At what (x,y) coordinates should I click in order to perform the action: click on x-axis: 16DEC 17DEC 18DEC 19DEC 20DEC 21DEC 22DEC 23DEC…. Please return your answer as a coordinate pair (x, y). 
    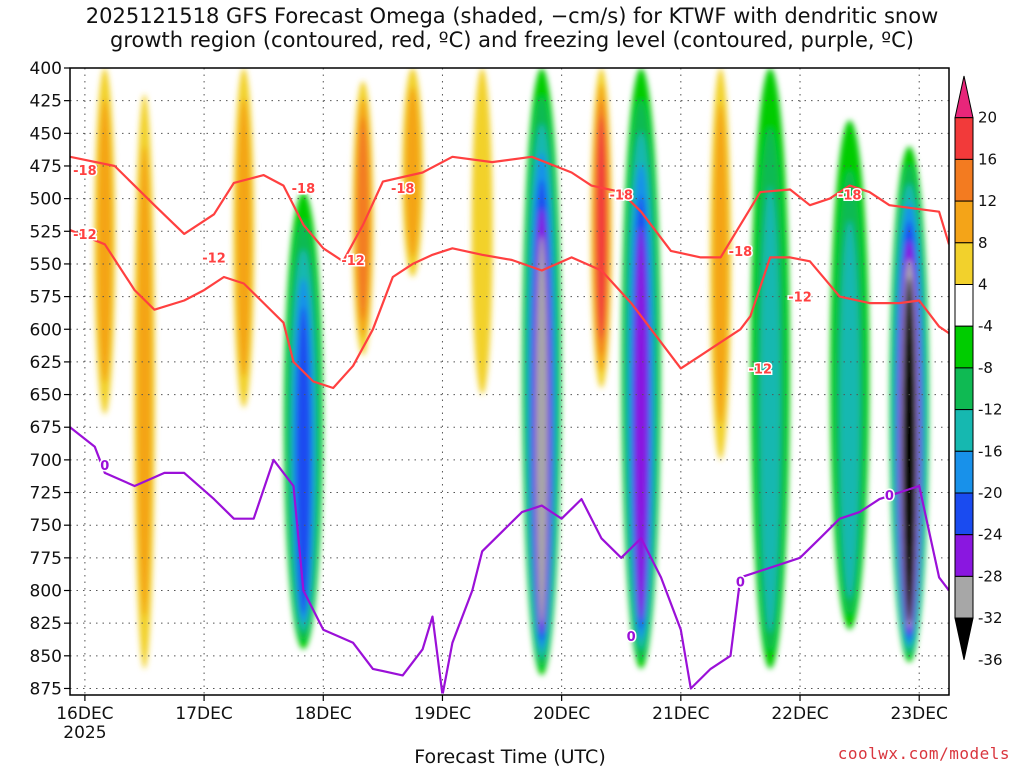
    Looking at the image, I should click on (502, 719).